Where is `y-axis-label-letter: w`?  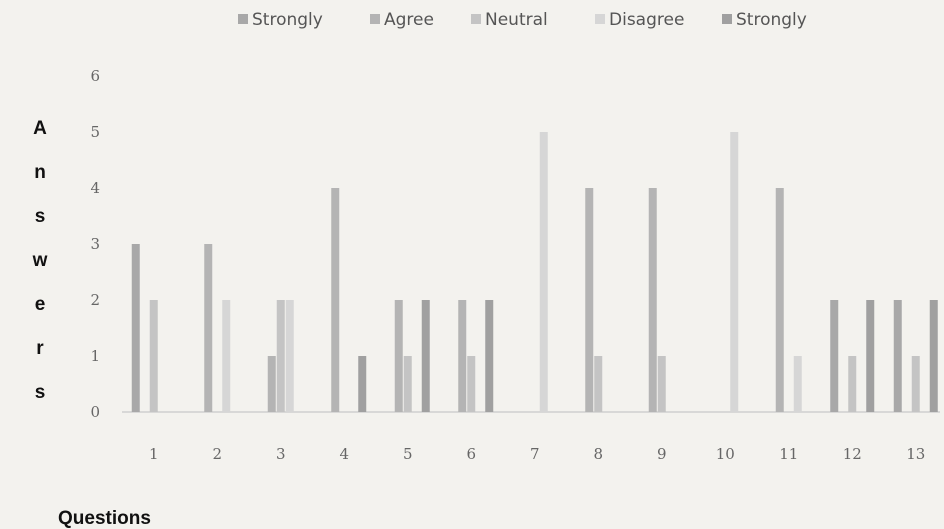
y-axis-label-letter: w is located at coordinates (40, 260).